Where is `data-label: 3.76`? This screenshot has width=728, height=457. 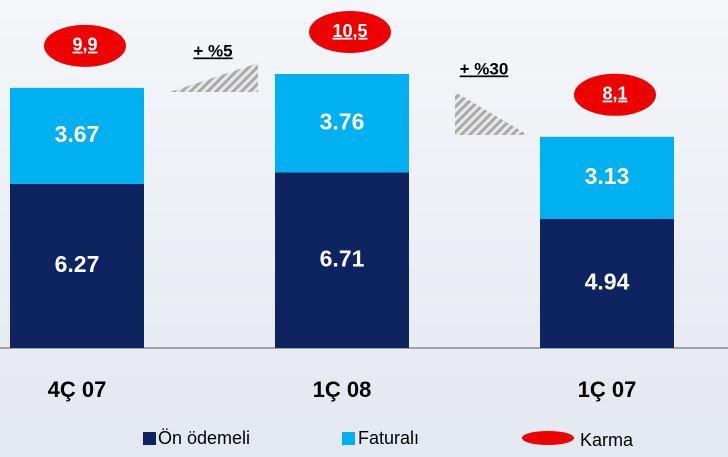
data-label: 3.76 is located at coordinates (342, 121).